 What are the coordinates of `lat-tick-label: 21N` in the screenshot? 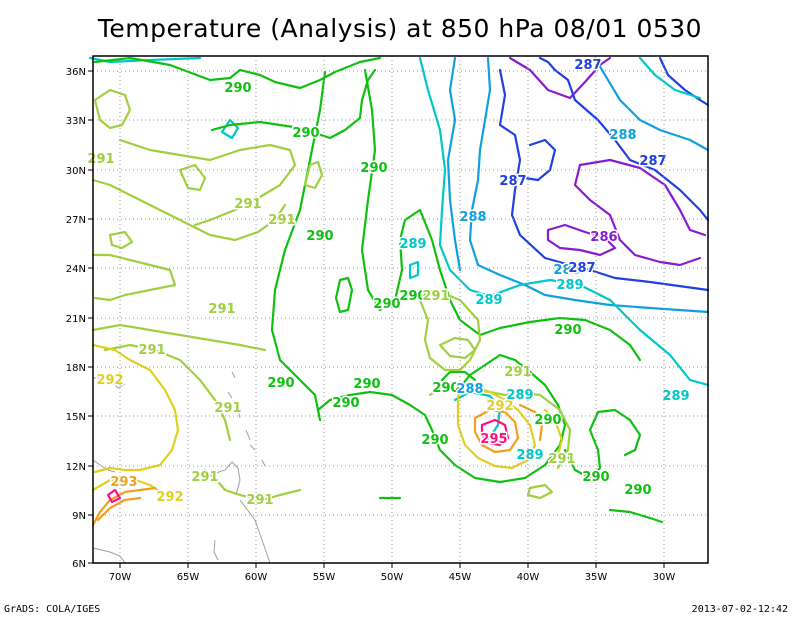 It's located at (76, 319).